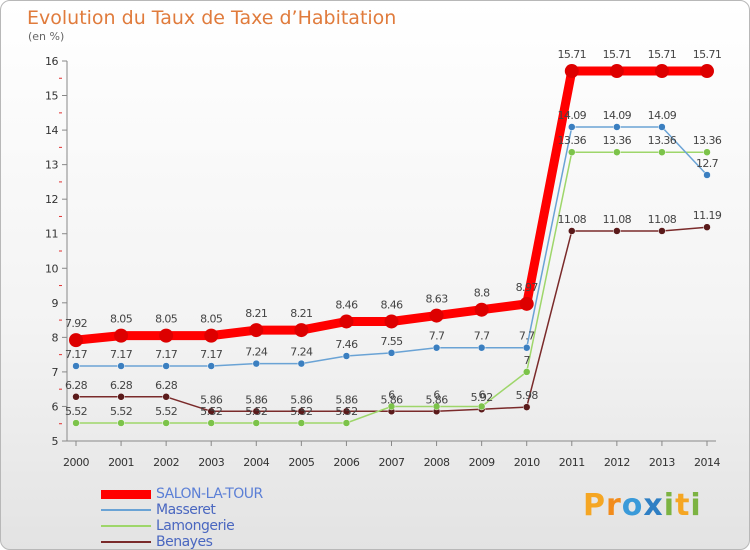 The height and width of the screenshot is (550, 750). What do you see at coordinates (76, 323) in the screenshot?
I see `data-label: 7.92` at bounding box center [76, 323].